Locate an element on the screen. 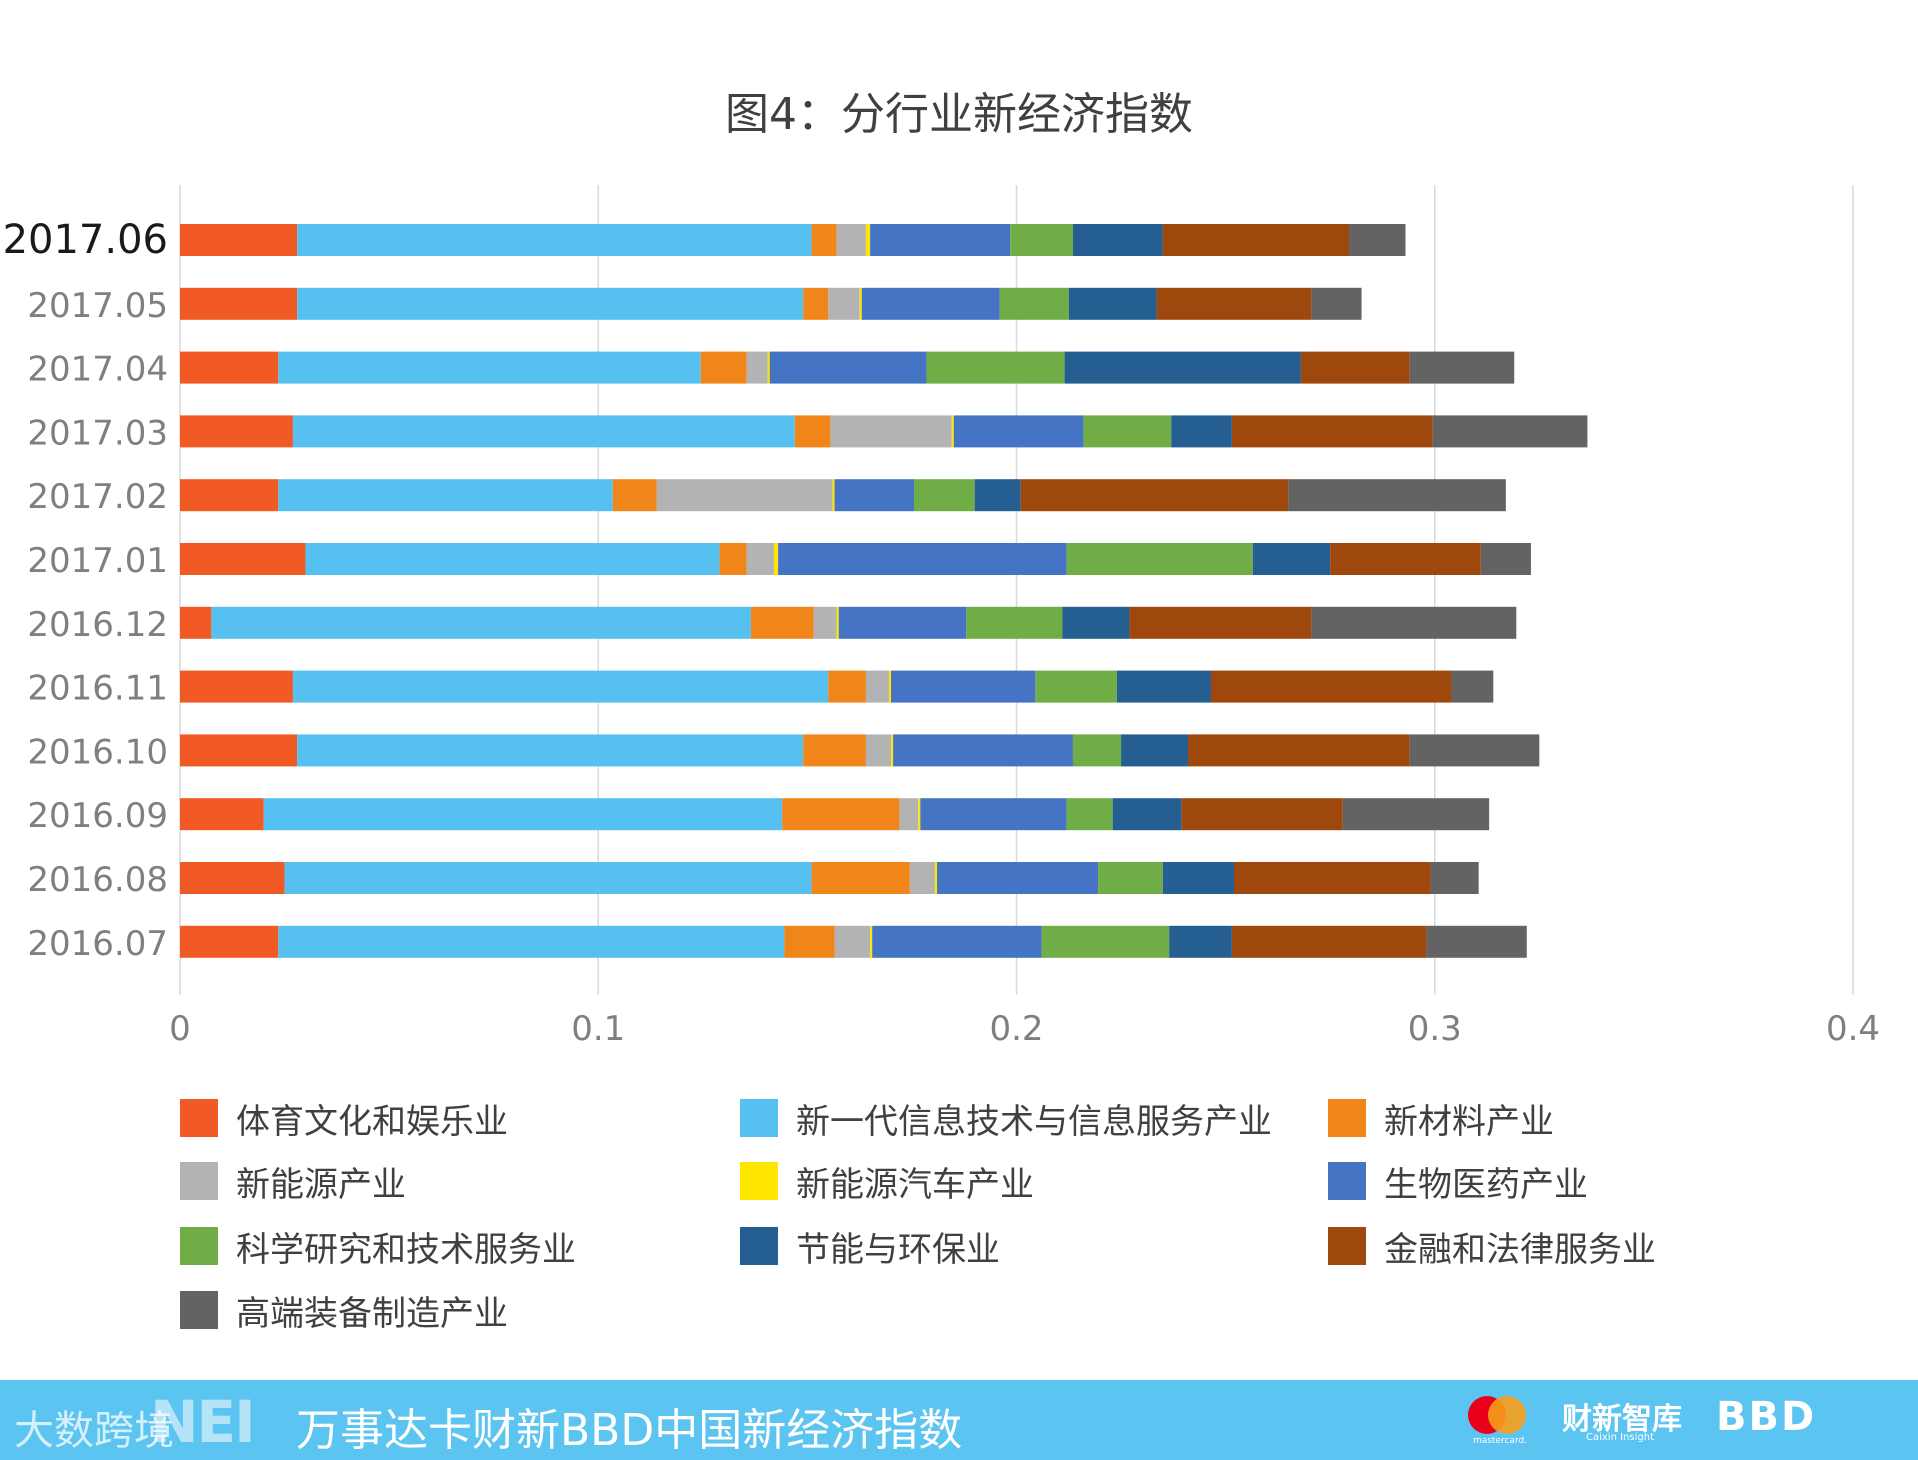 Image resolution: width=1918 pixels, height=1460 pixels. legend-label: 新一代信息技术与信息服务产业 is located at coordinates (1034, 1121).